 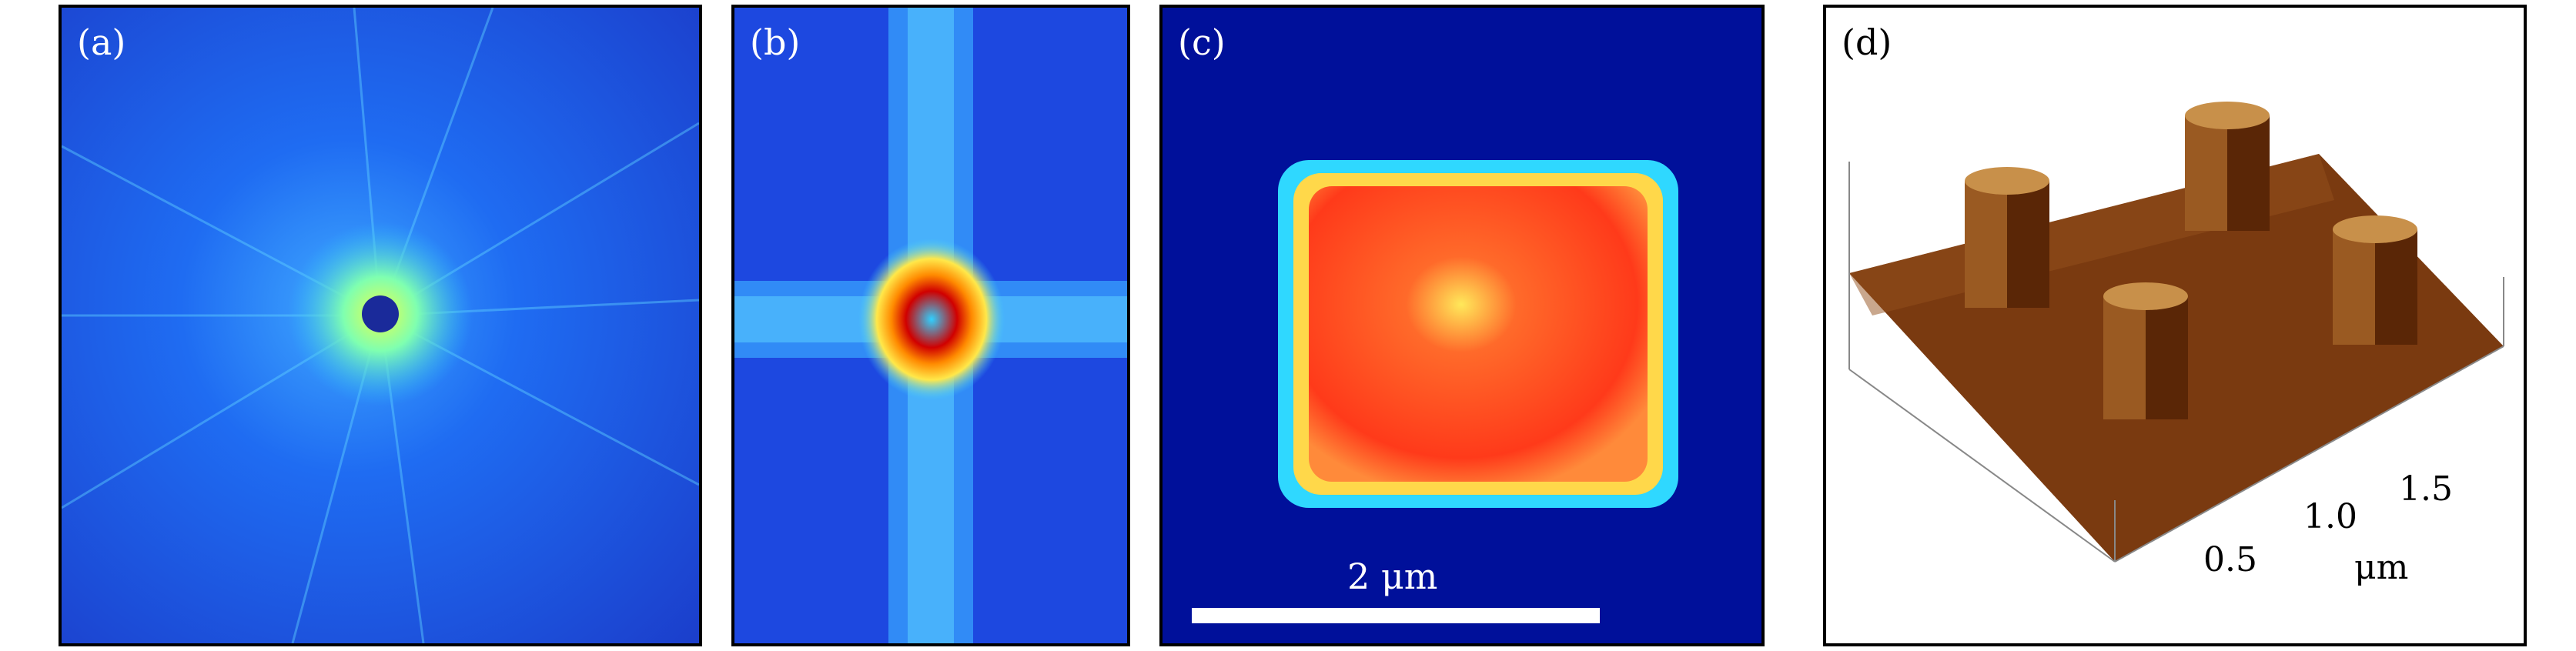 What do you see at coordinates (1396, 615) in the screenshot?
I see `scale-bar` at bounding box center [1396, 615].